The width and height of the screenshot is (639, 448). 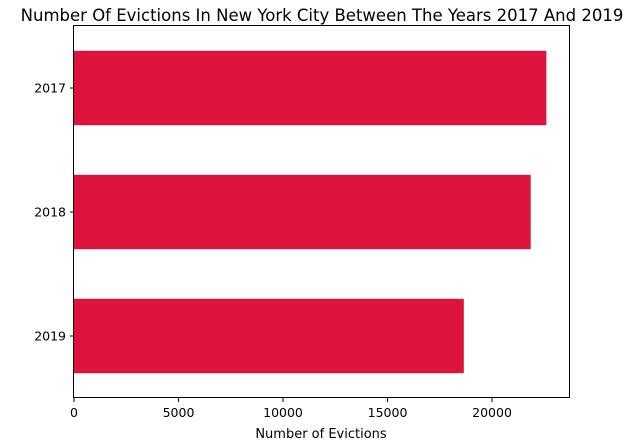 I want to click on x-axis-label: Number of Evictions, so click(x=321, y=434).